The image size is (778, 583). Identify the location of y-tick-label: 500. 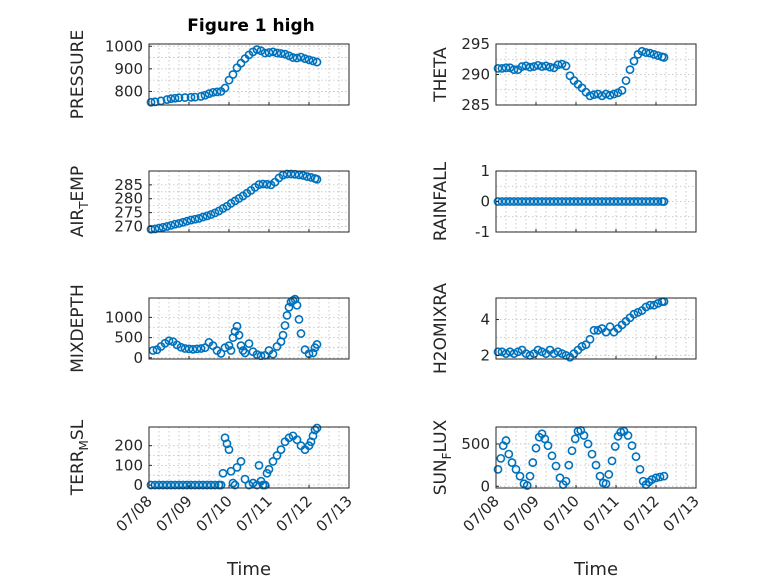
(475, 444).